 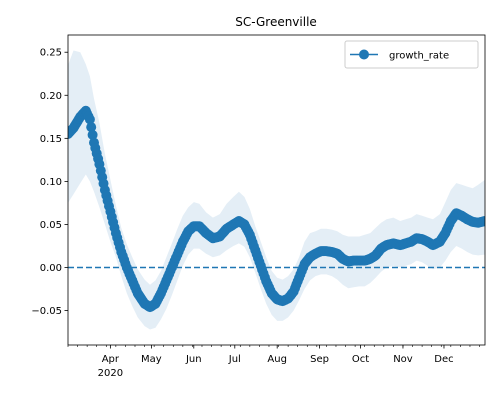 What do you see at coordinates (51, 182) in the screenshot?
I see `y-tick-label: 0.10` at bounding box center [51, 182].